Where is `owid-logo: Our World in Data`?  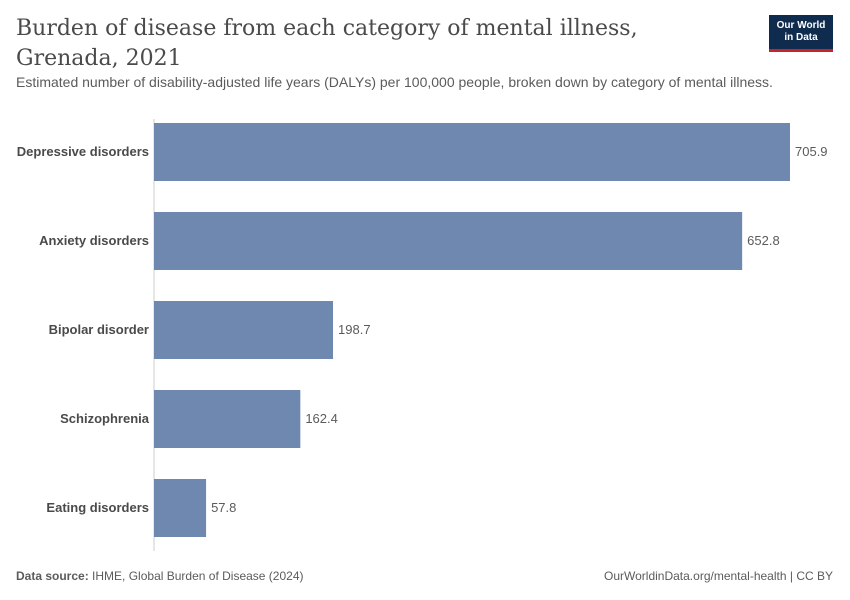 owid-logo: Our World in Data is located at coordinates (801, 33).